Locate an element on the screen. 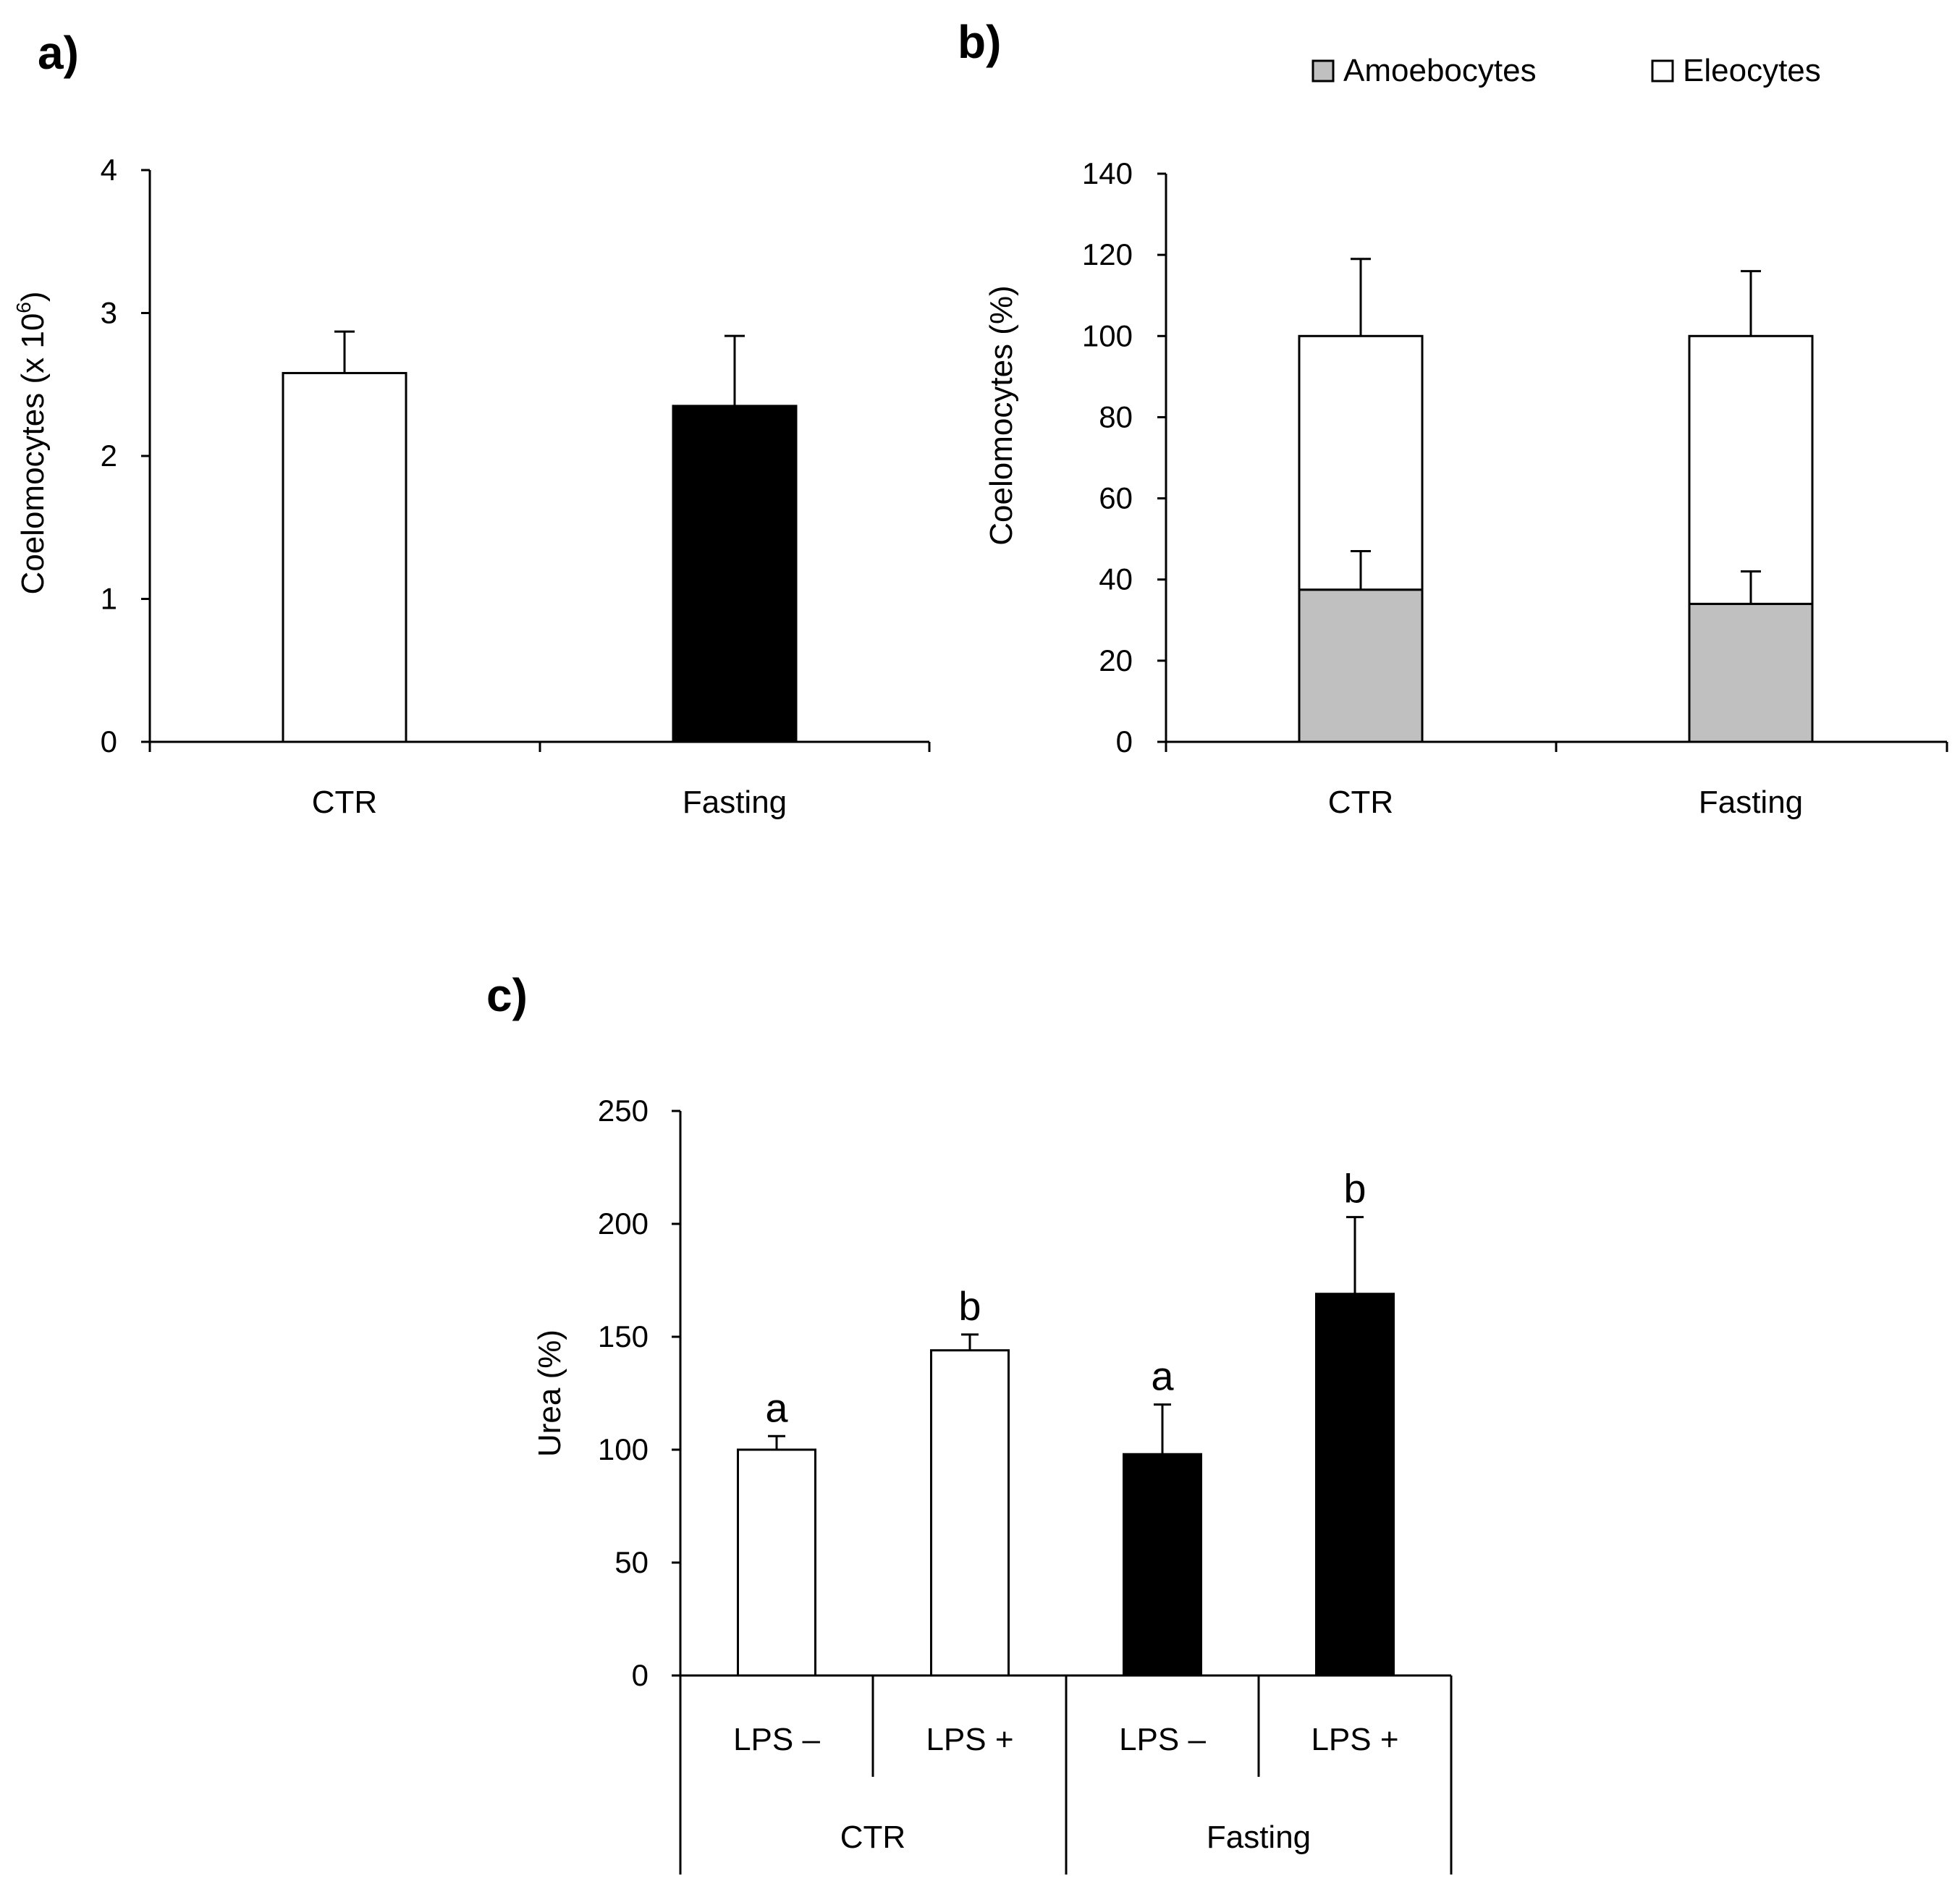 Image resolution: width=1960 pixels, height=1889 pixels. panel-c-significance-letters: a b a b is located at coordinates (1065, 1298).